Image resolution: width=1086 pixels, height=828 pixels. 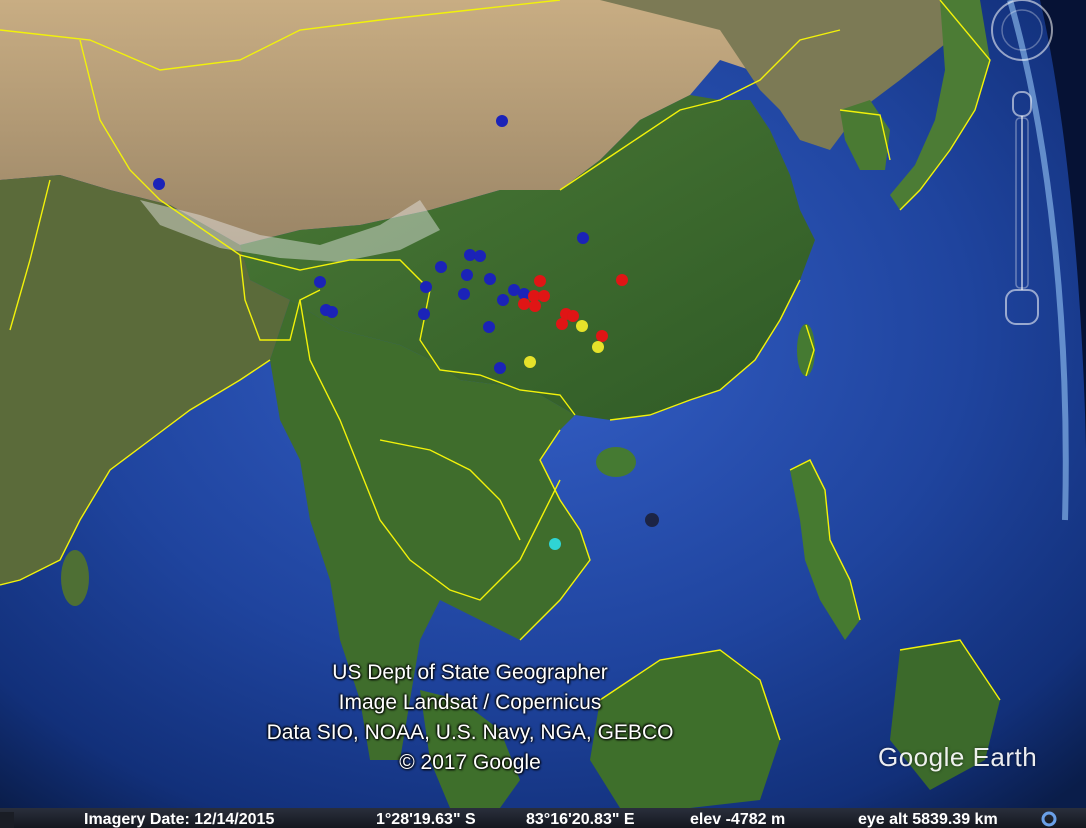 What do you see at coordinates (580, 819) in the screenshot?
I see `longitude-readout: 83°16'20.83" E` at bounding box center [580, 819].